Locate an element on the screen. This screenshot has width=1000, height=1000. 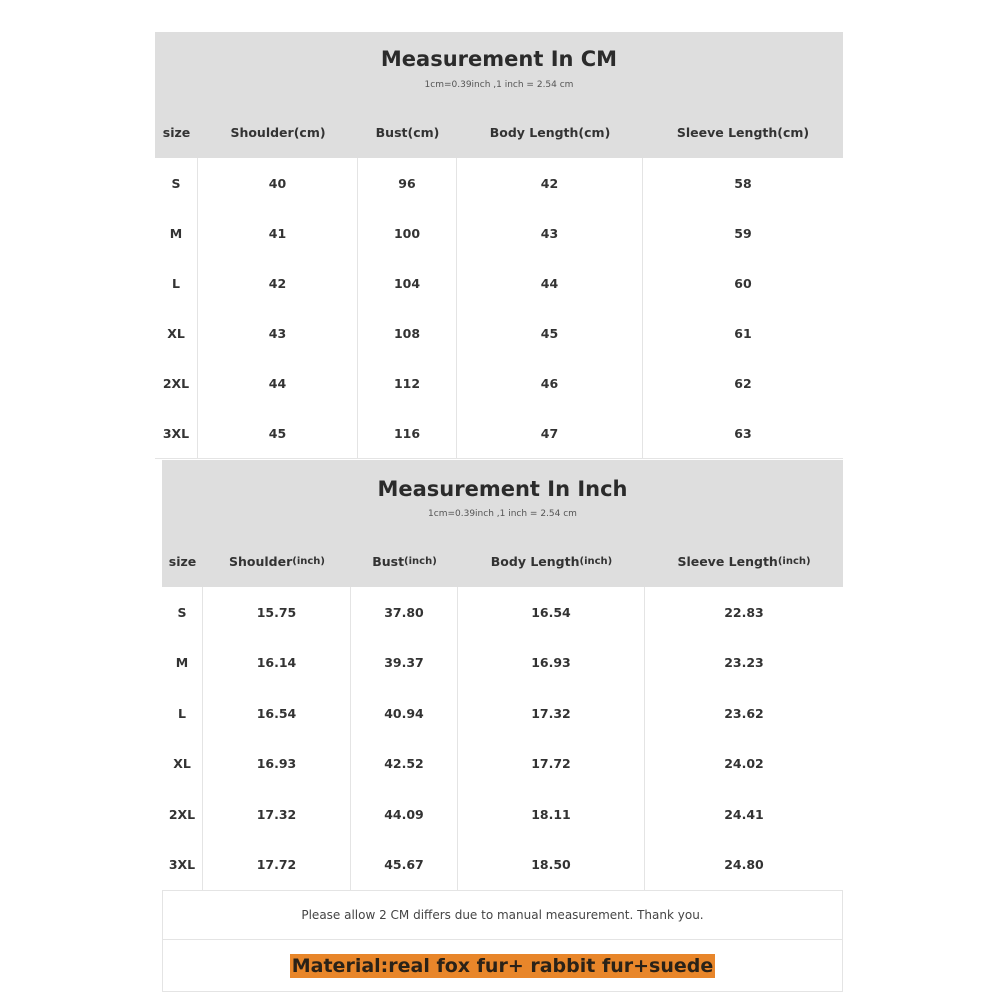
column-label: Shoulder is located at coordinates (261, 561).